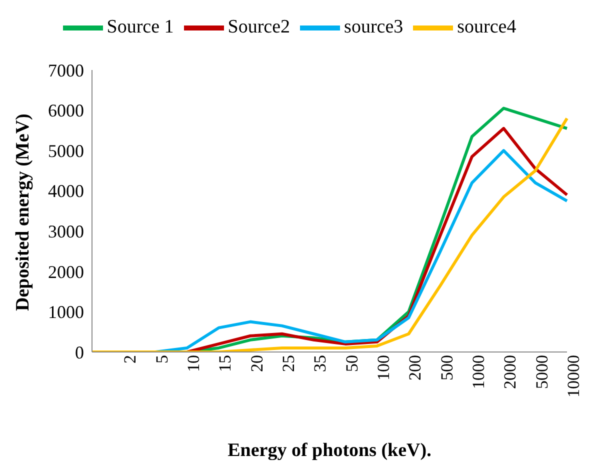  I want to click on x-tick-label: 200, so click(415, 367).